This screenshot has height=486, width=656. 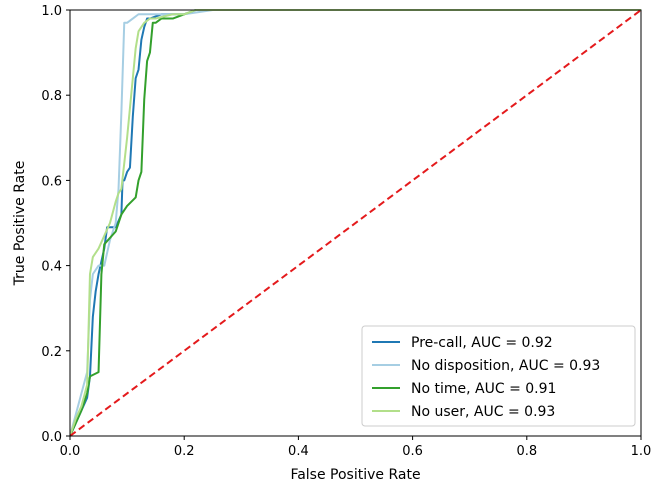 What do you see at coordinates (355, 475) in the screenshot?
I see `x-axis-label: False Positive Rate` at bounding box center [355, 475].